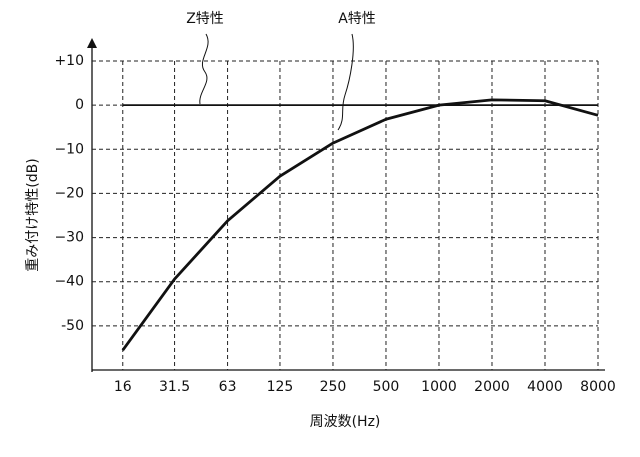 This screenshot has height=457, width=640. I want to click on y-axis-arrow, so click(92, 43).